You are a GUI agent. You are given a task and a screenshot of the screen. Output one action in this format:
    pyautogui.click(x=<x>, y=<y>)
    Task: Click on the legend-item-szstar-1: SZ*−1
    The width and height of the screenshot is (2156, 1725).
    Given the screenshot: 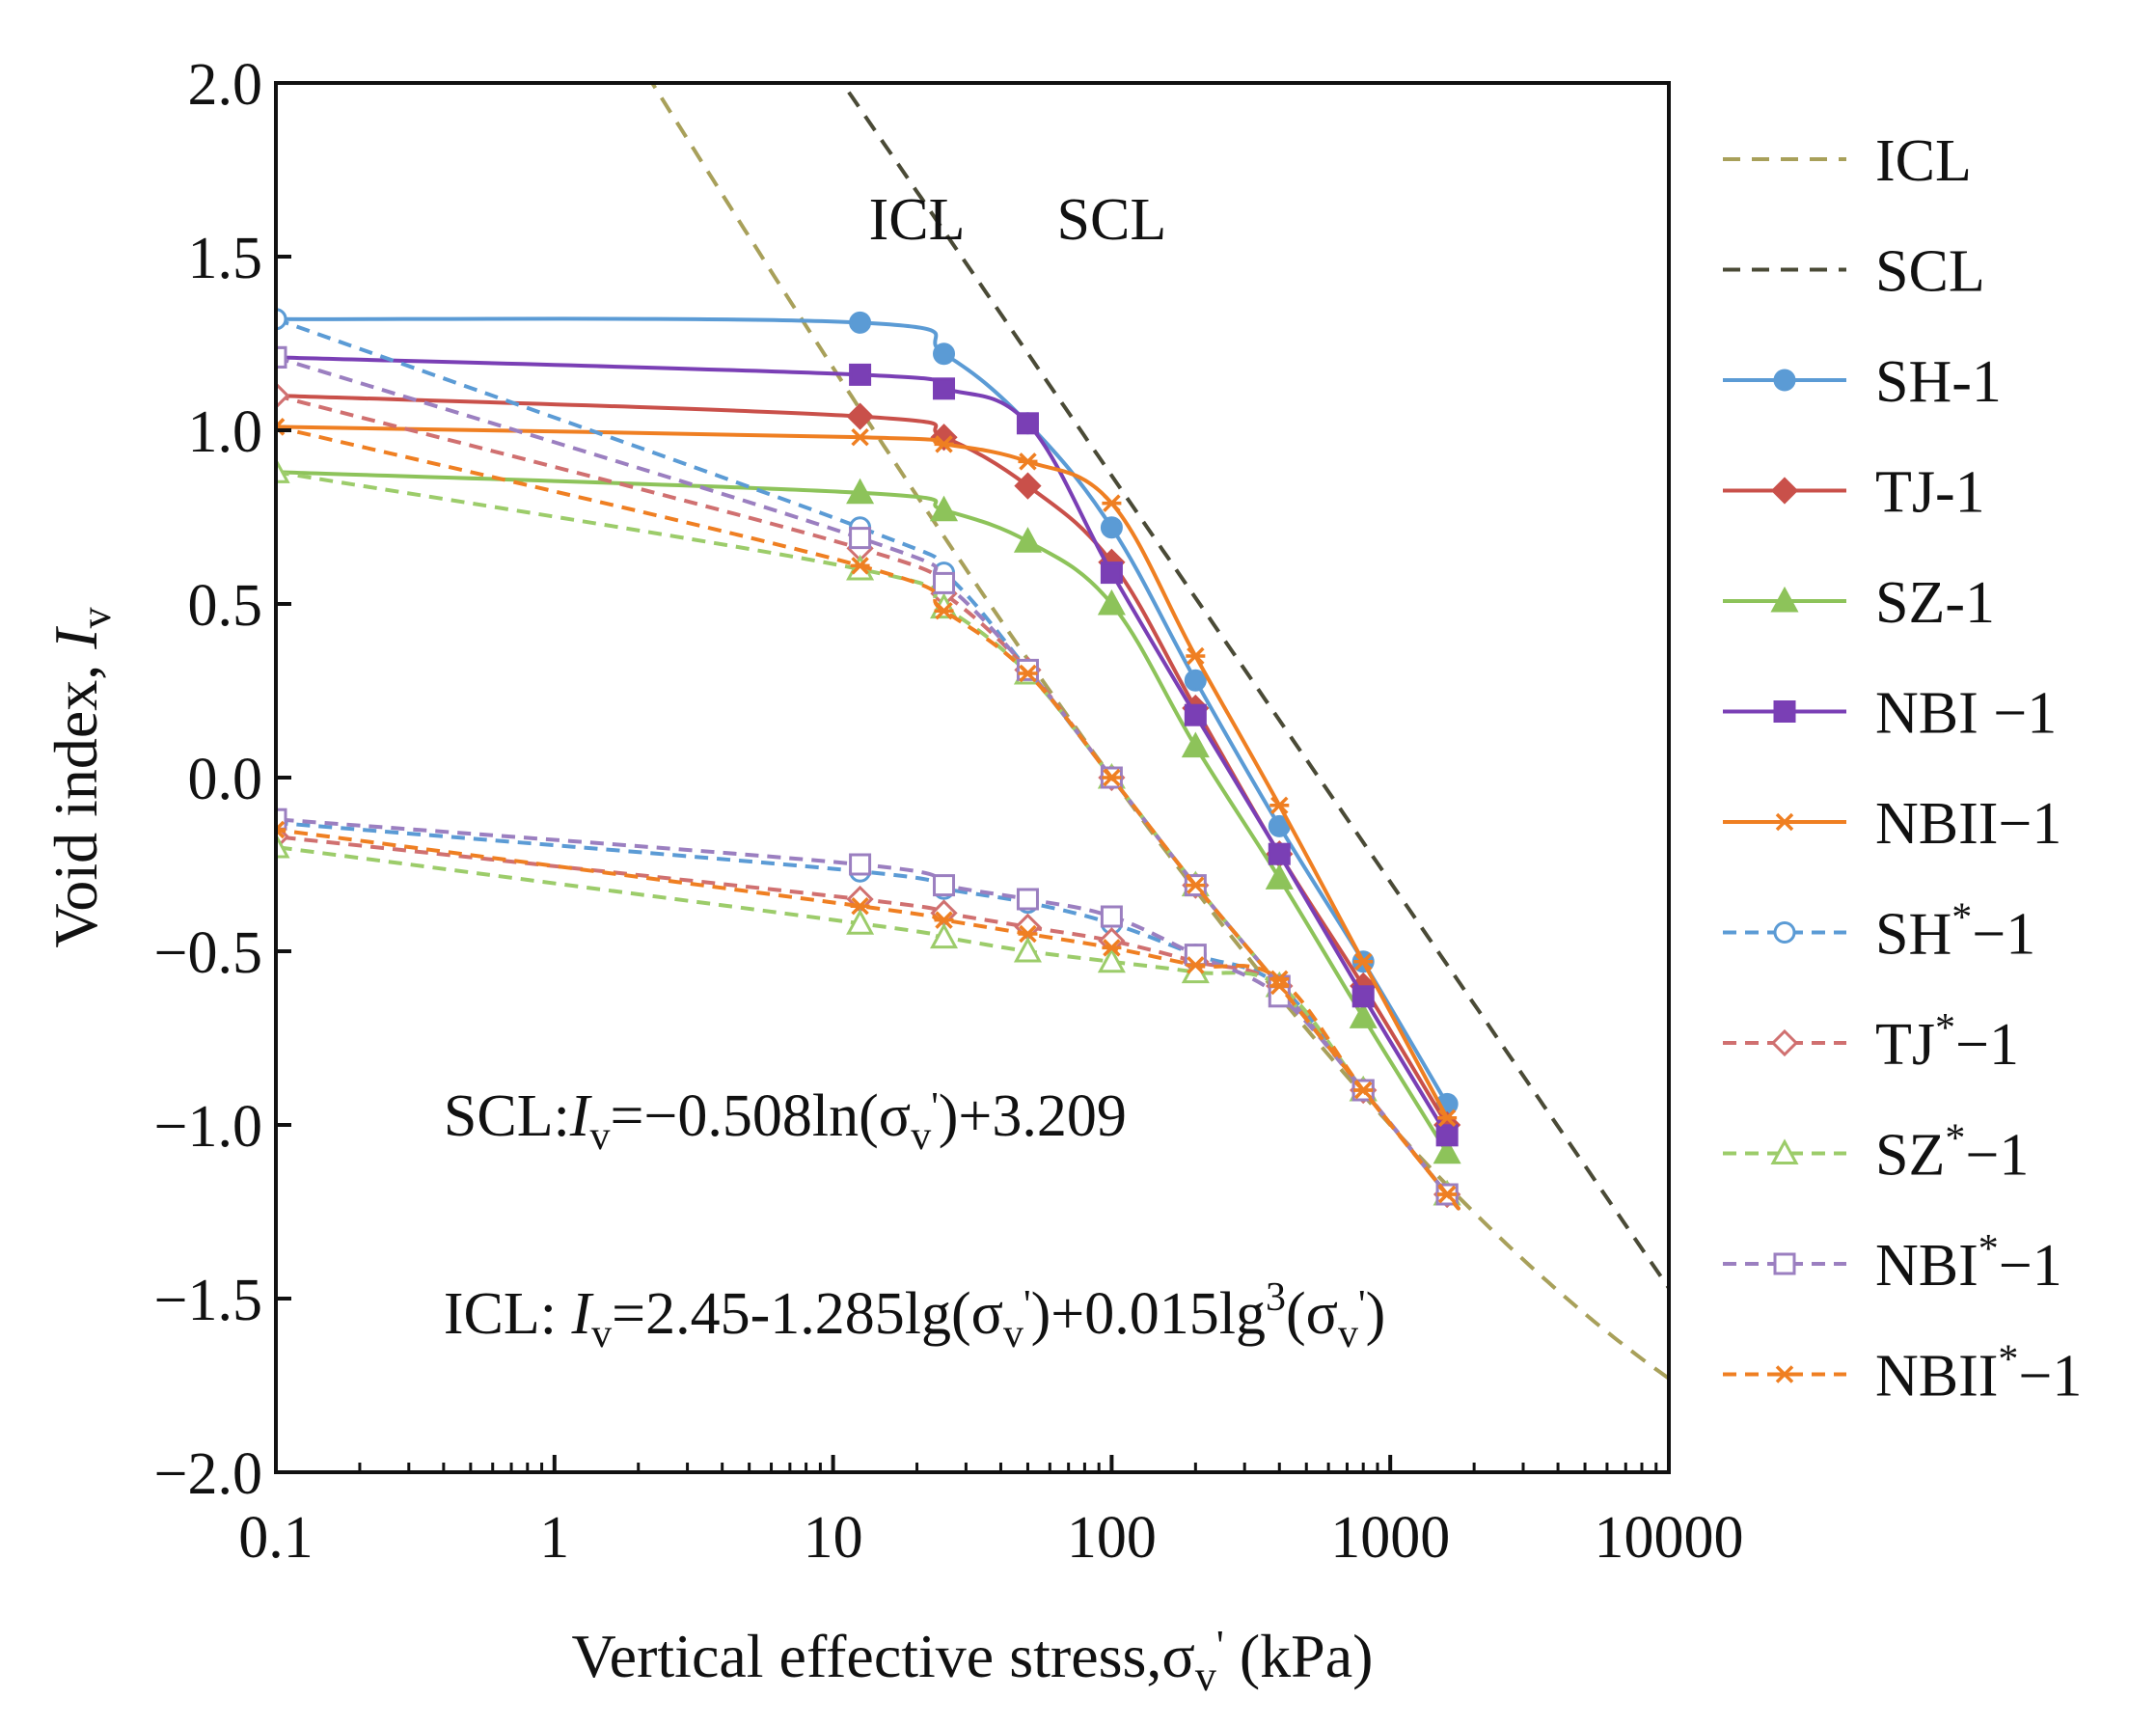 What is the action you would take?
    pyautogui.click(x=1876, y=1153)
    